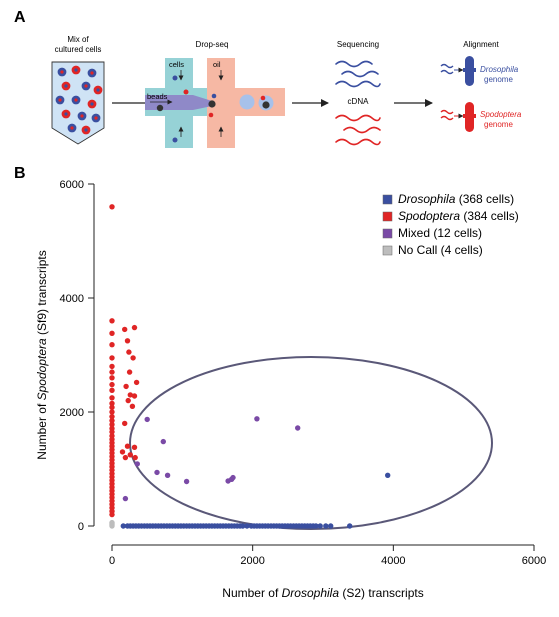  I want to click on x-axis-label: Number of Drosophila (S2) transcripts, so click(322, 593).